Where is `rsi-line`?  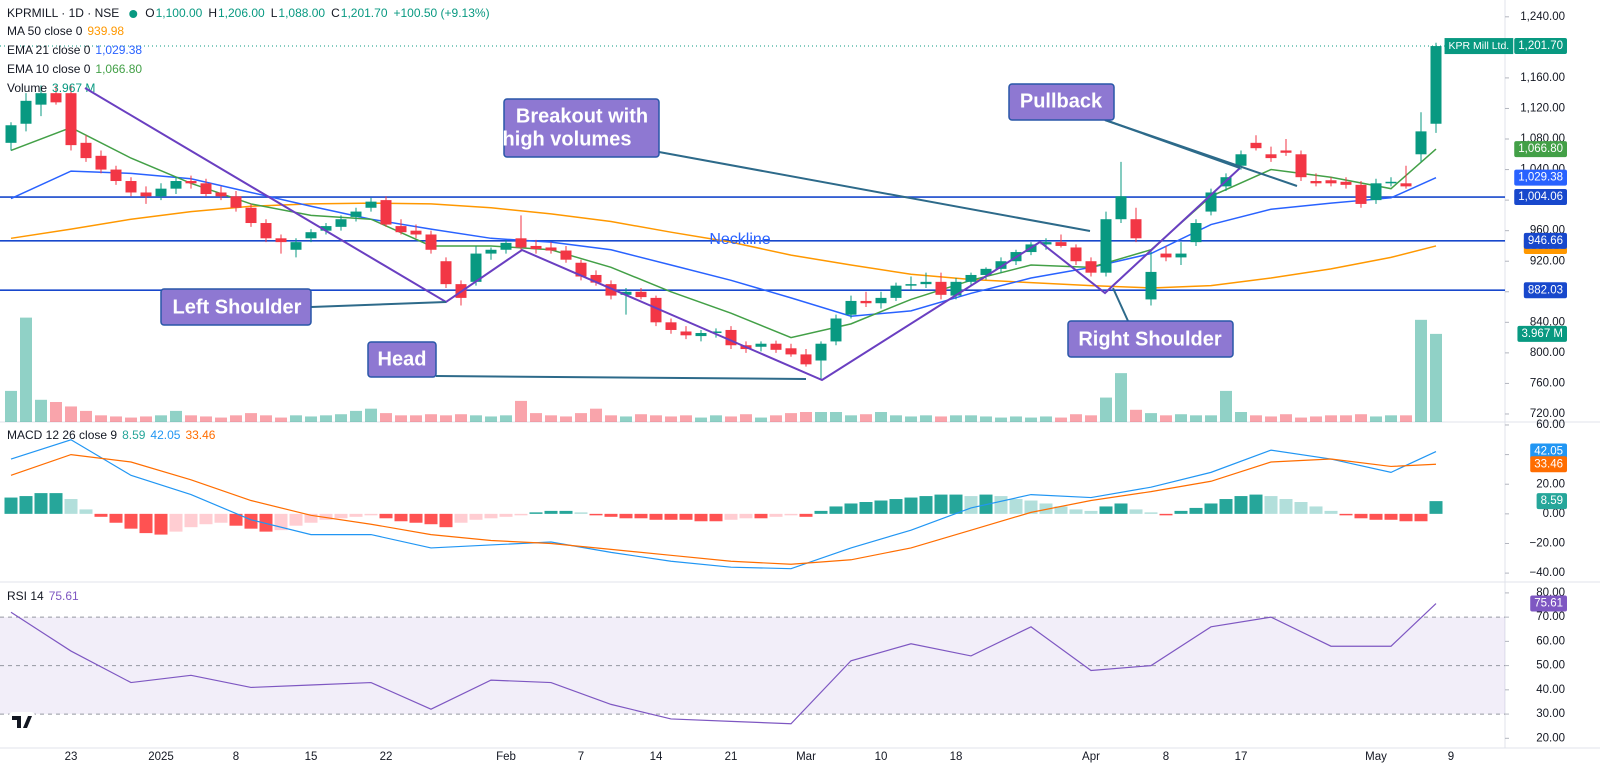
rsi-line is located at coordinates (723, 664).